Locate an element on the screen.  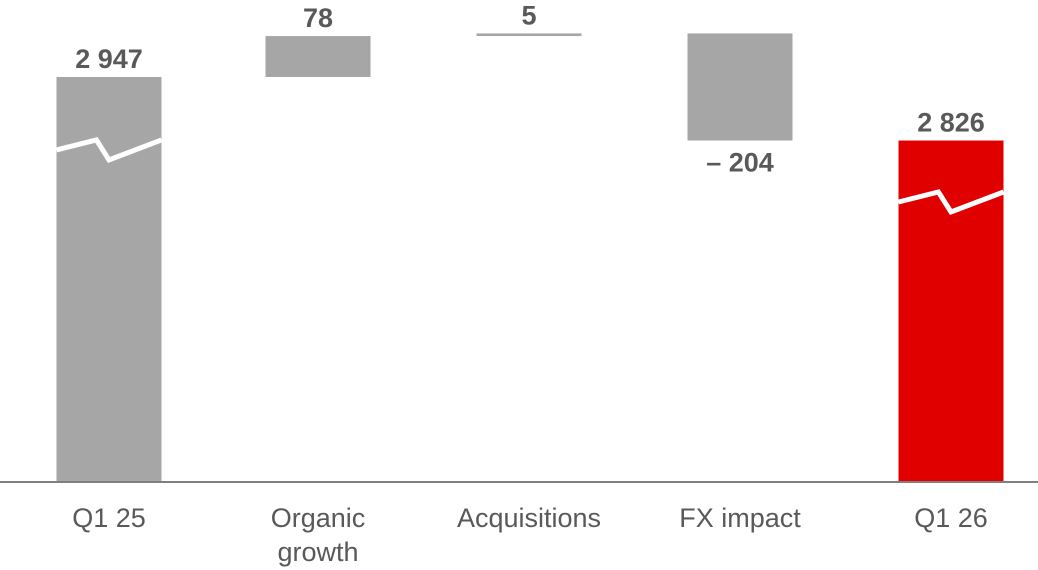
value-label-0: 2 947 is located at coordinates (109, 59).